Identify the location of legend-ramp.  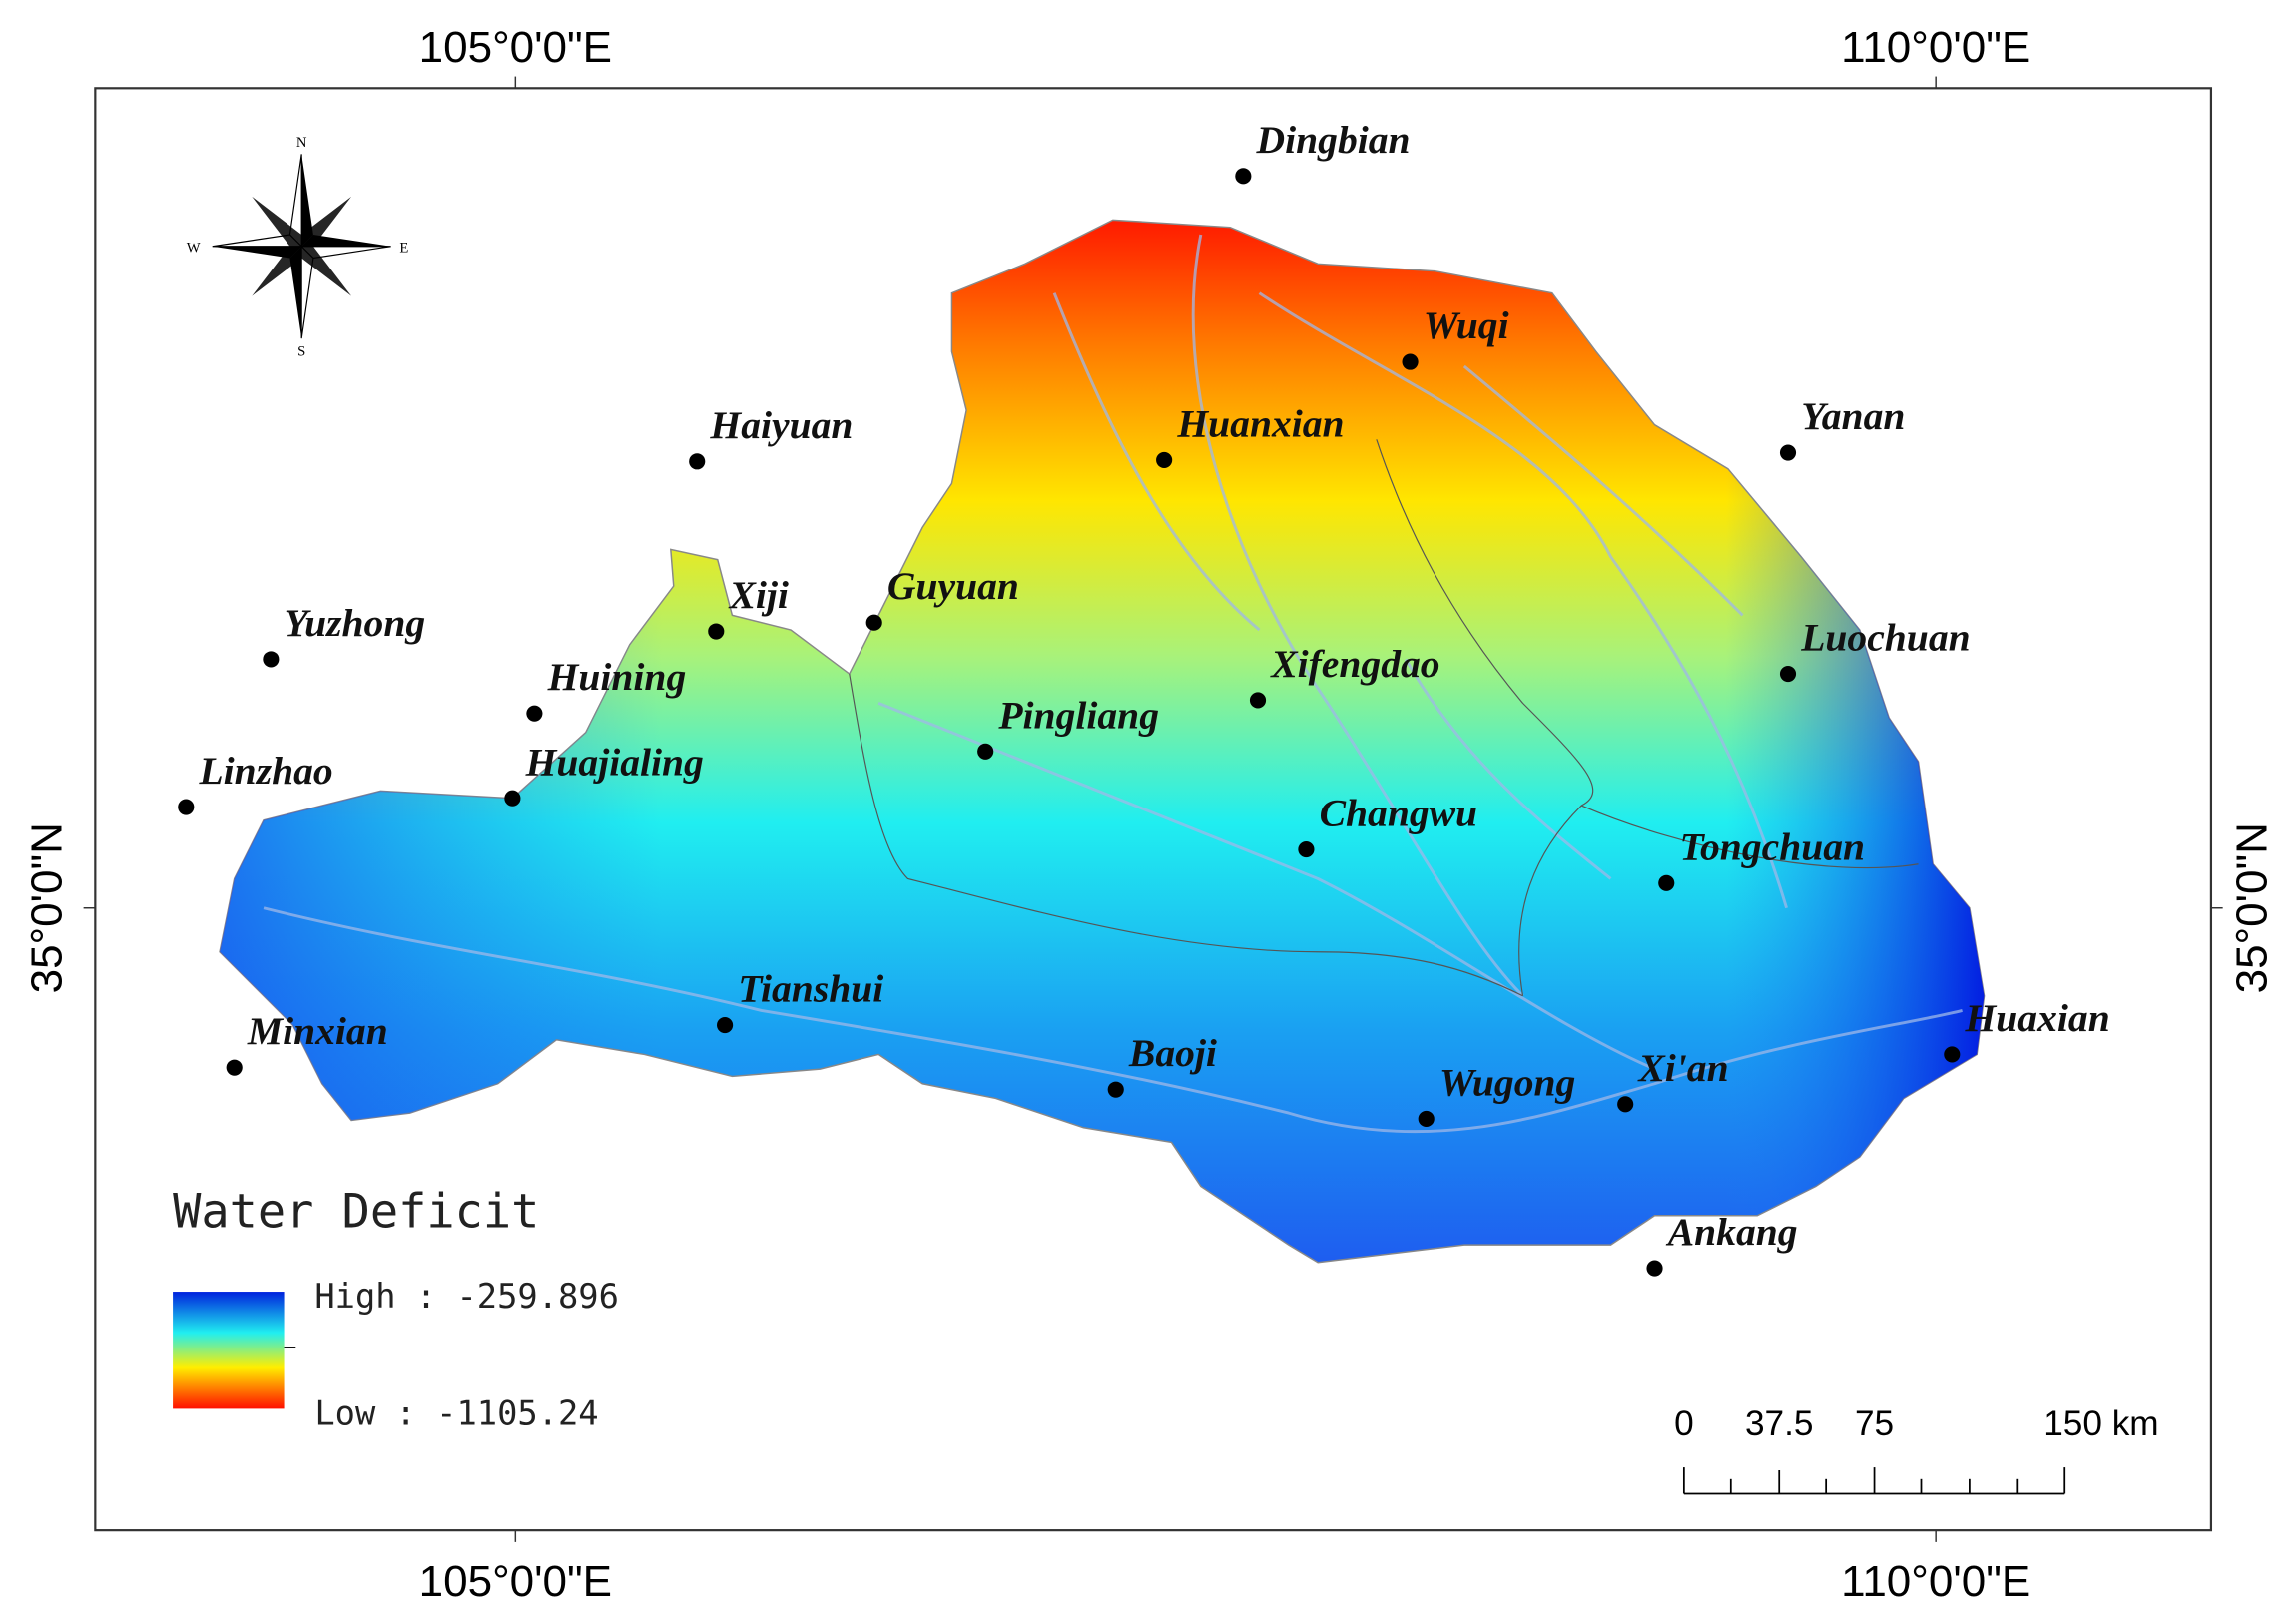
(229, 1350).